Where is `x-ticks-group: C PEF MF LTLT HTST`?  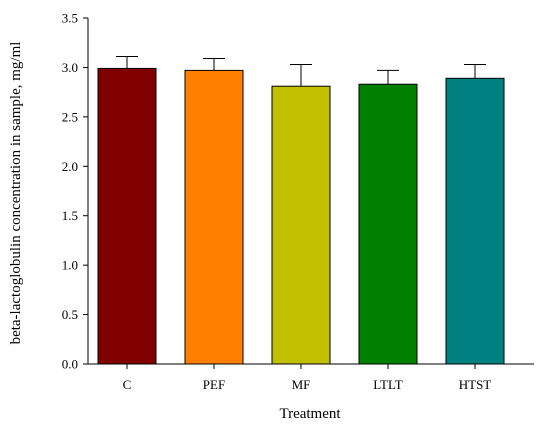
x-ticks-group: C PEF MF LTLT HTST is located at coordinates (307, 378).